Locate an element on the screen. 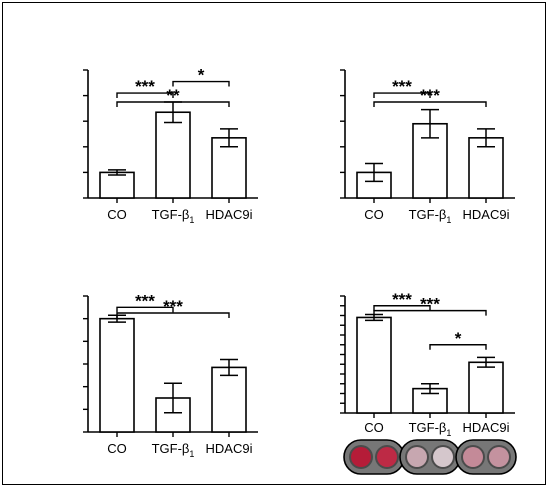 The image size is (550, 489). panel-a: CO TGF-β1 HDAC9i*** *** is located at coordinates (170, 145).